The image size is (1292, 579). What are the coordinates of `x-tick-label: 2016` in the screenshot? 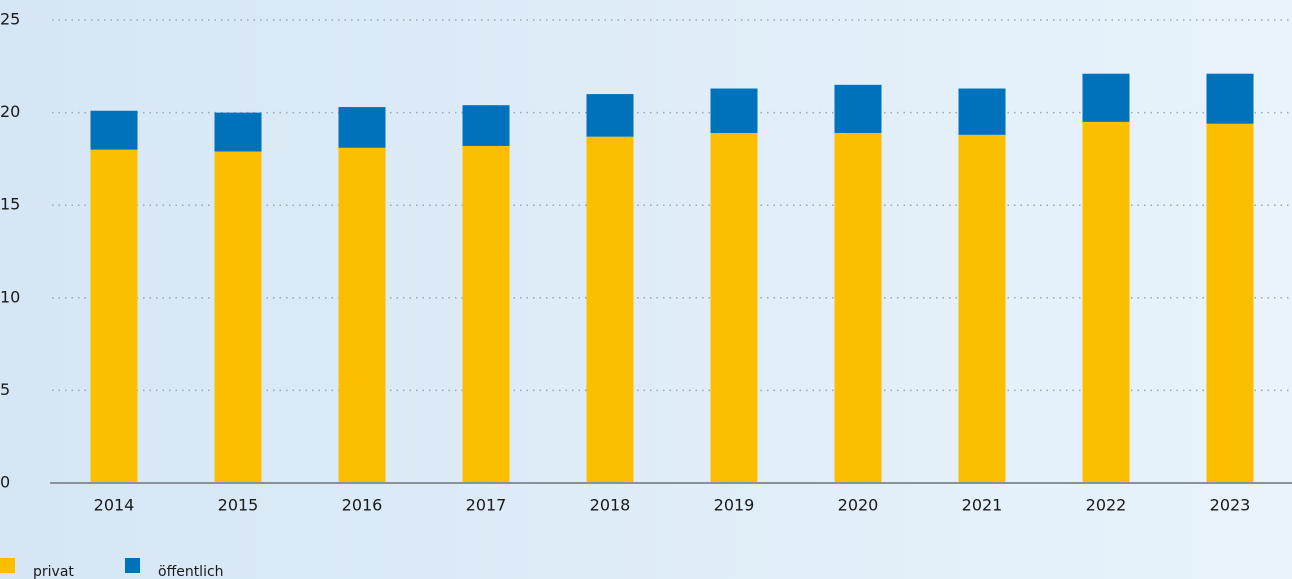 It's located at (362, 505).